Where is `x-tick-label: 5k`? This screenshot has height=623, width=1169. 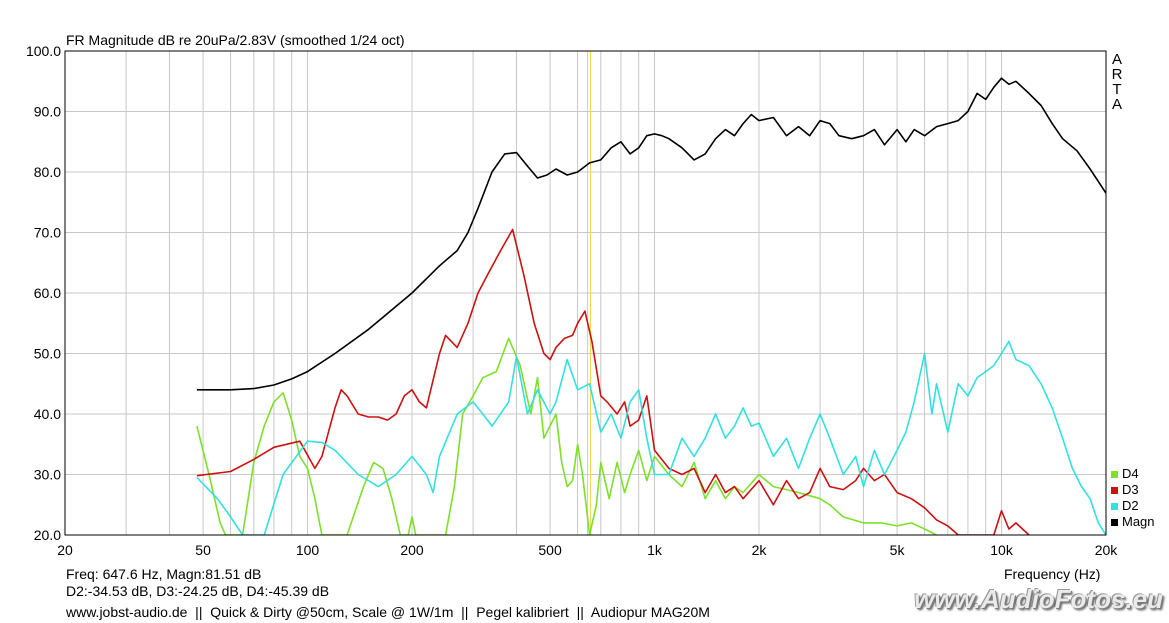 x-tick-label: 5k is located at coordinates (898, 550).